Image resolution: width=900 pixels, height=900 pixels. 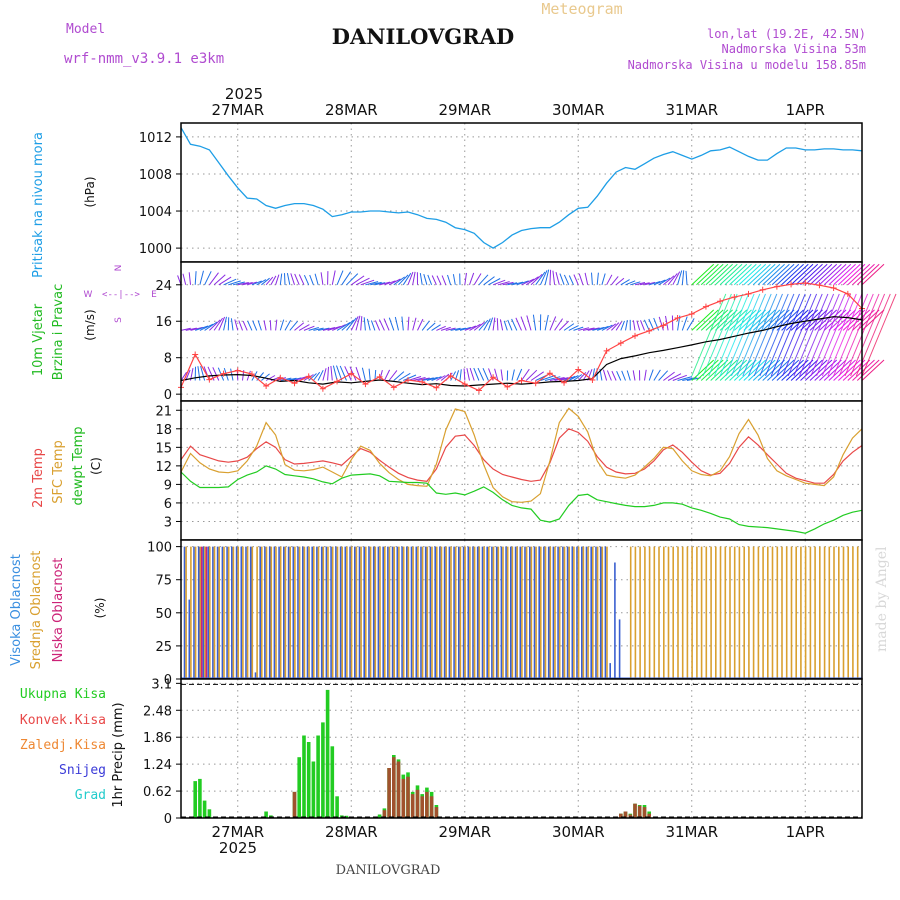 I want to click on wind-compass-e: E, so click(x=154, y=295).